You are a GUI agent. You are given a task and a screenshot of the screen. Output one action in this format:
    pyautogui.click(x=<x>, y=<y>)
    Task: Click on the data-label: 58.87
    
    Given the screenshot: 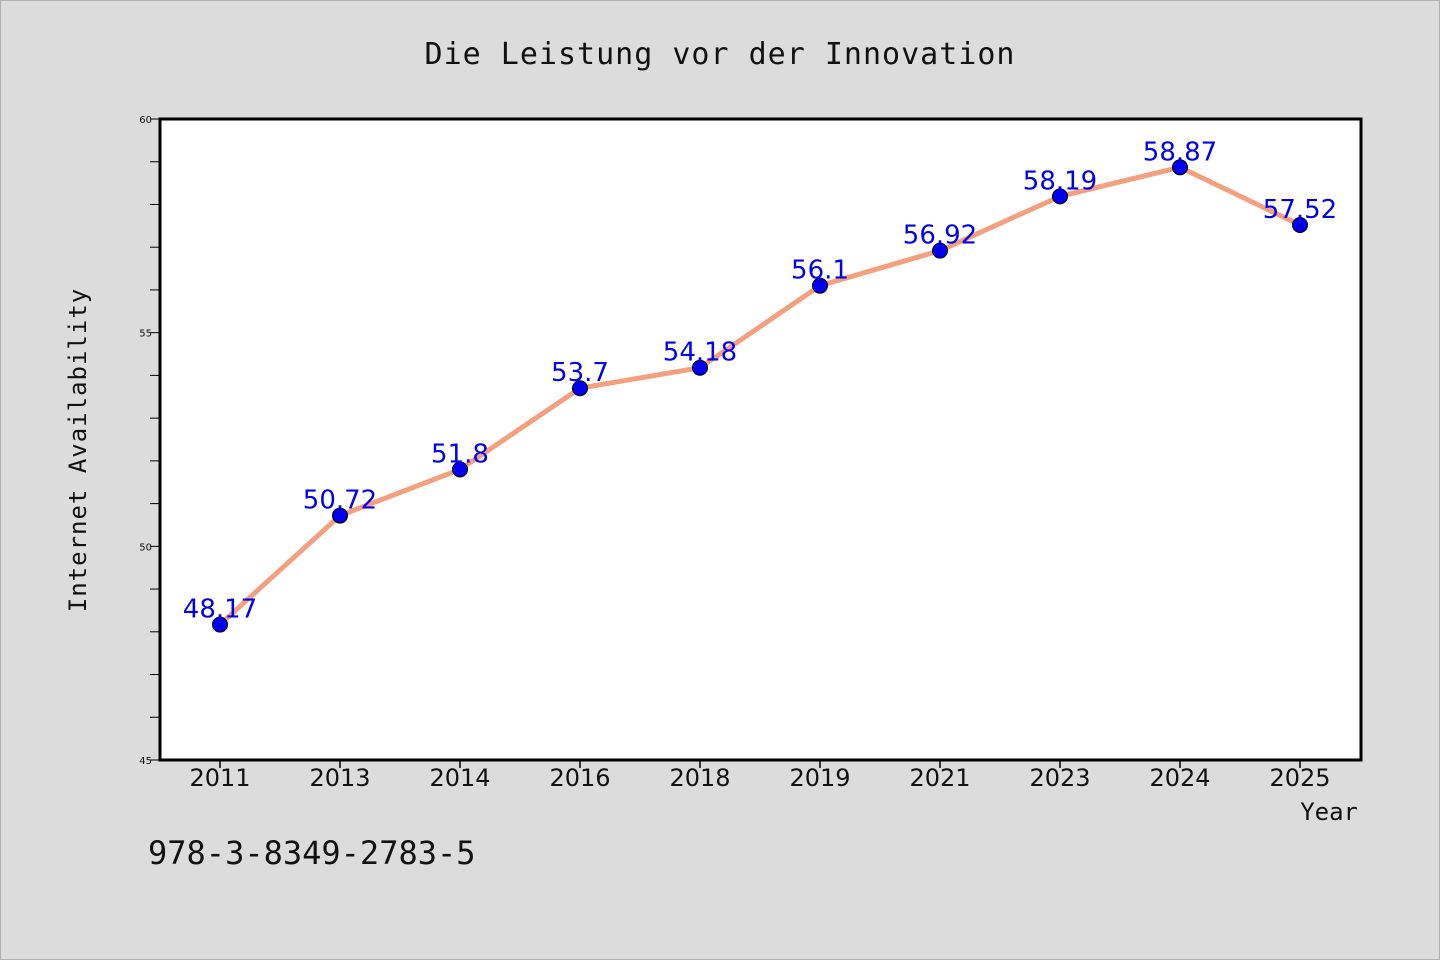 What is the action you would take?
    pyautogui.click(x=1180, y=152)
    